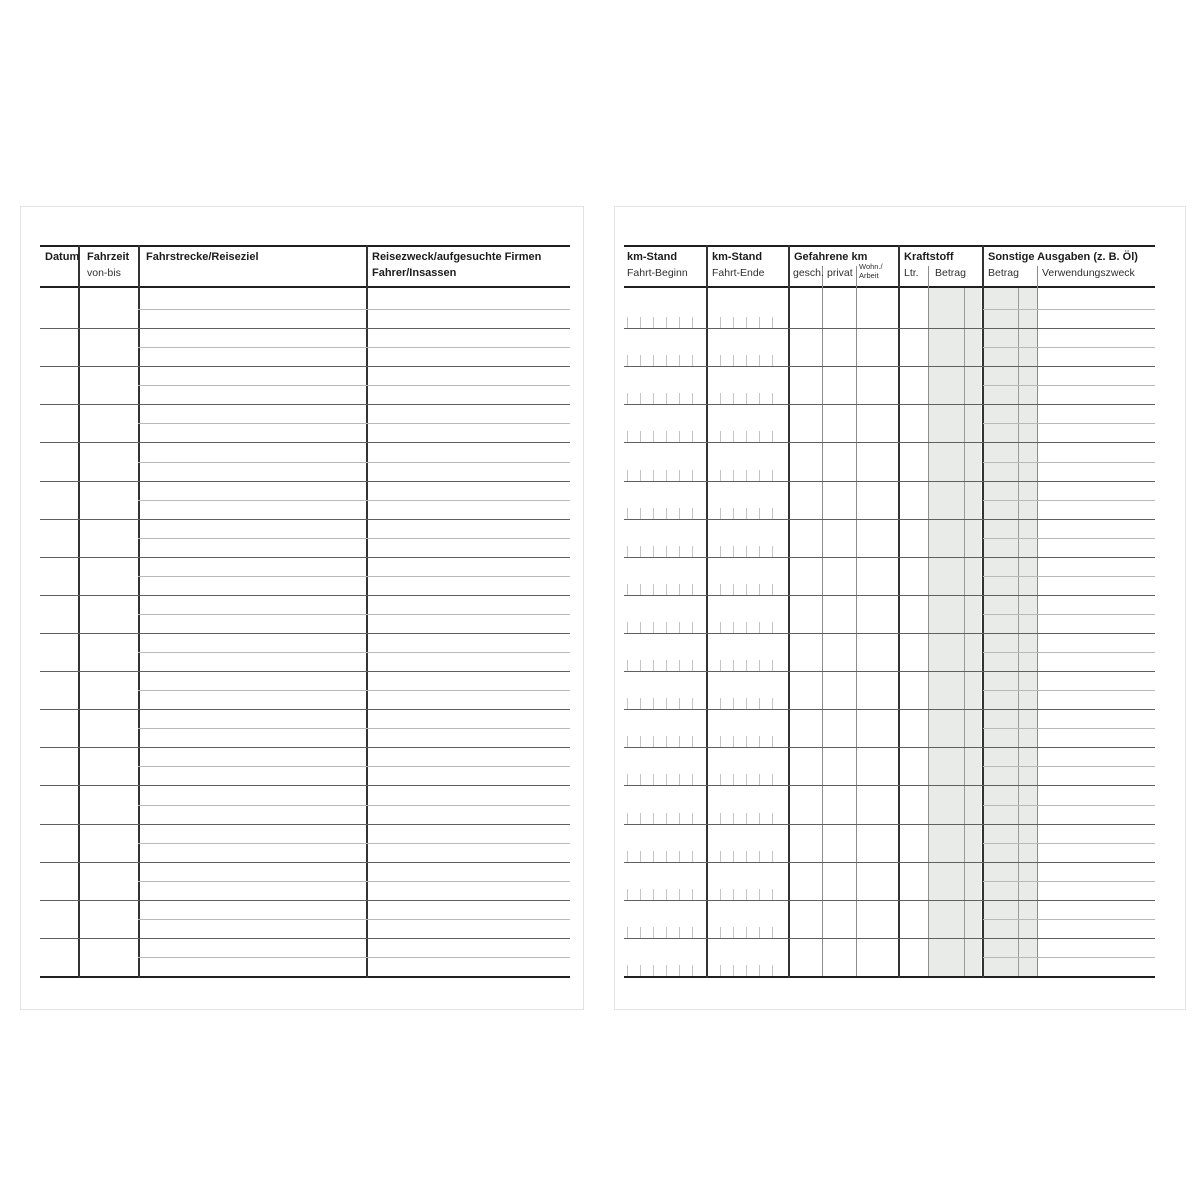  Describe the element at coordinates (911, 273) in the screenshot. I see `col-subheader-ltr: Ltr.` at that location.